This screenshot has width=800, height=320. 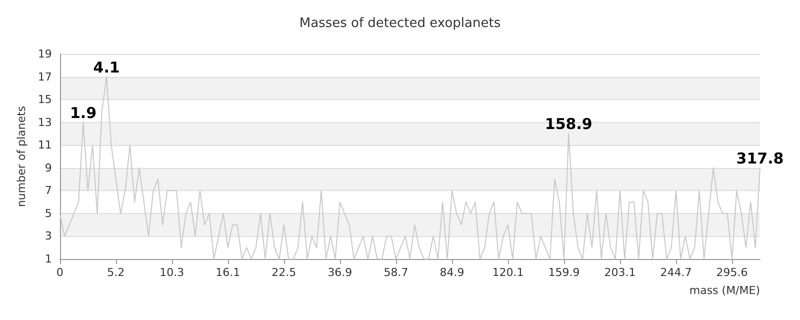 I want to click on x-axis-title: mass (M/ME), so click(x=724, y=290).